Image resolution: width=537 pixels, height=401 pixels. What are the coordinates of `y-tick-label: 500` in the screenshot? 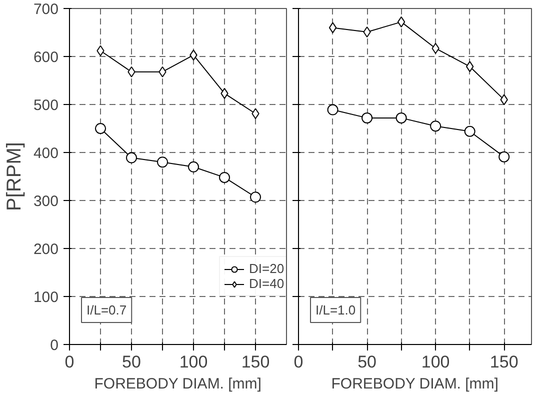 It's located at (46, 105).